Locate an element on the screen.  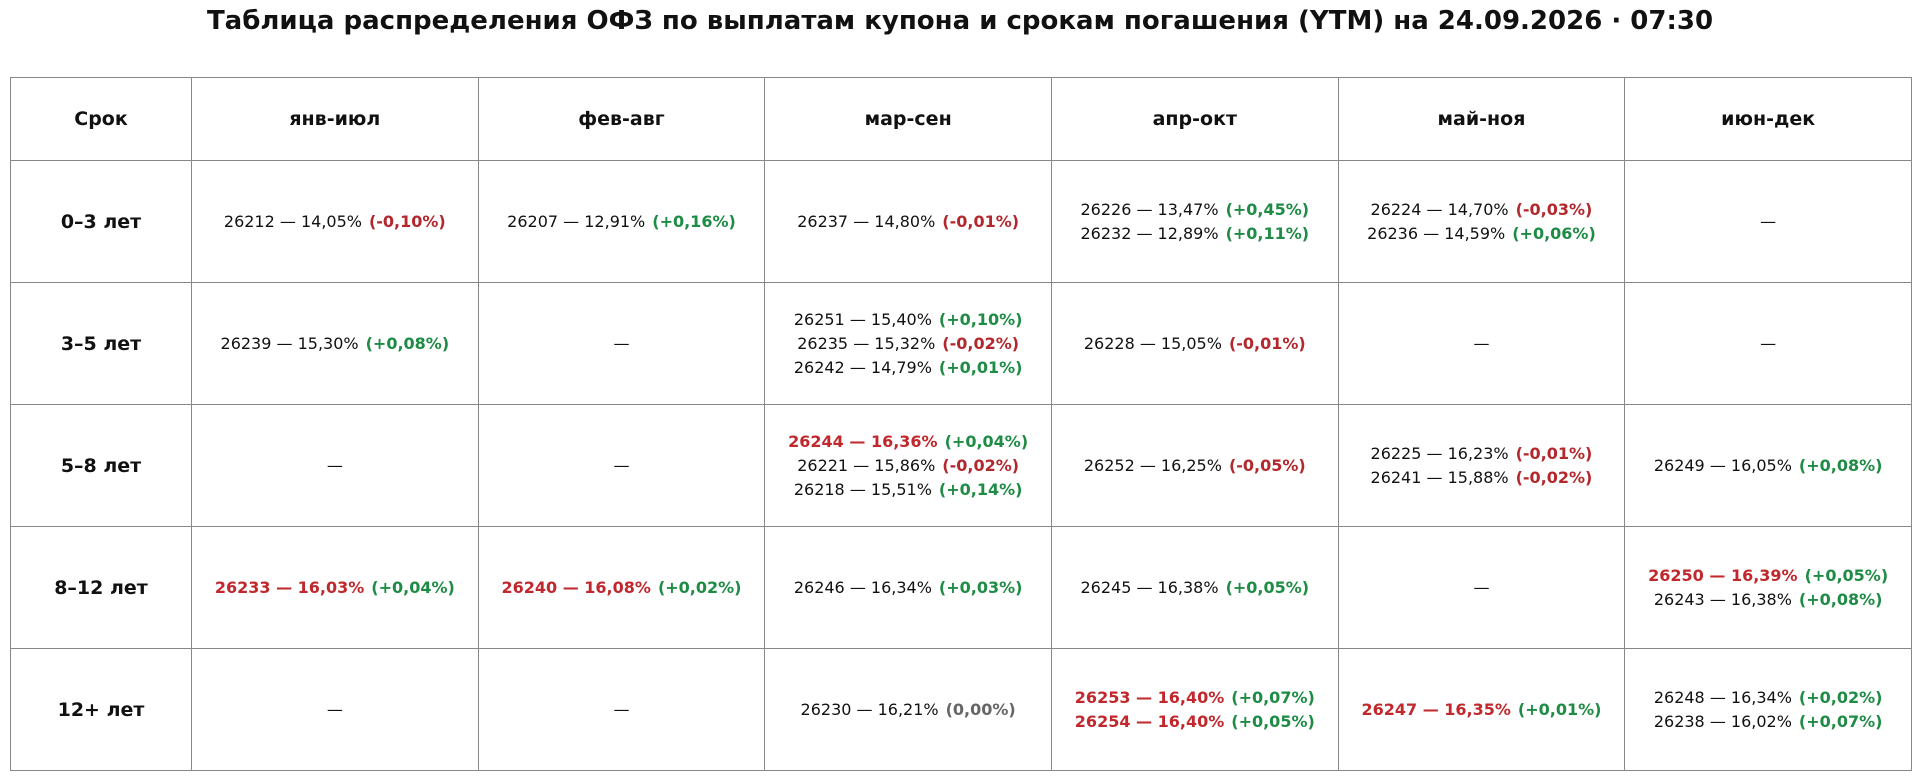
bond-entry: 26247 — 16,35% (+0,01%) is located at coordinates (1482, 710).